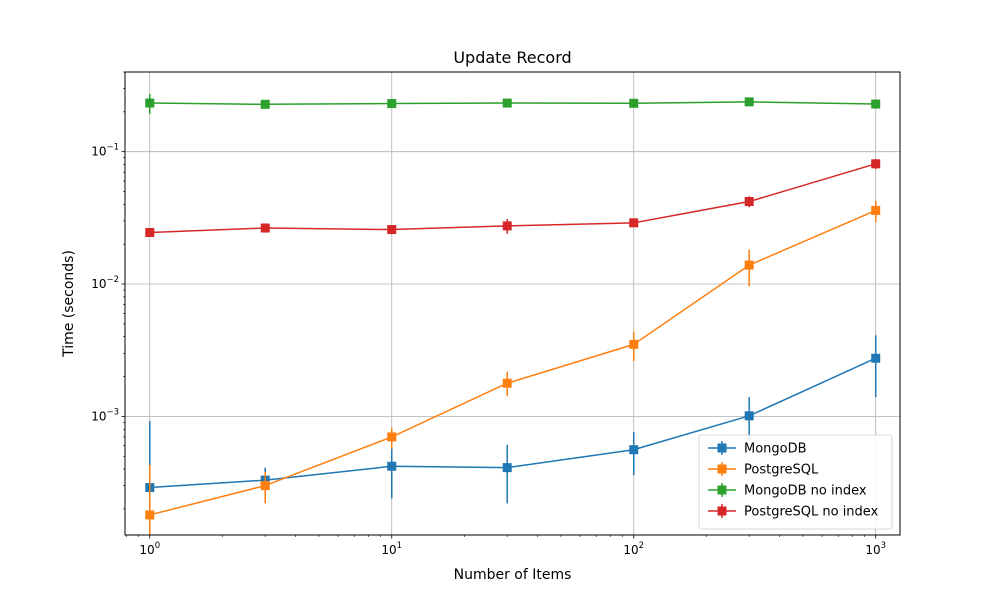 The height and width of the screenshot is (604, 1000). Describe the element at coordinates (112, 280) in the screenshot. I see `y-tick-label-exponent: −2` at that location.